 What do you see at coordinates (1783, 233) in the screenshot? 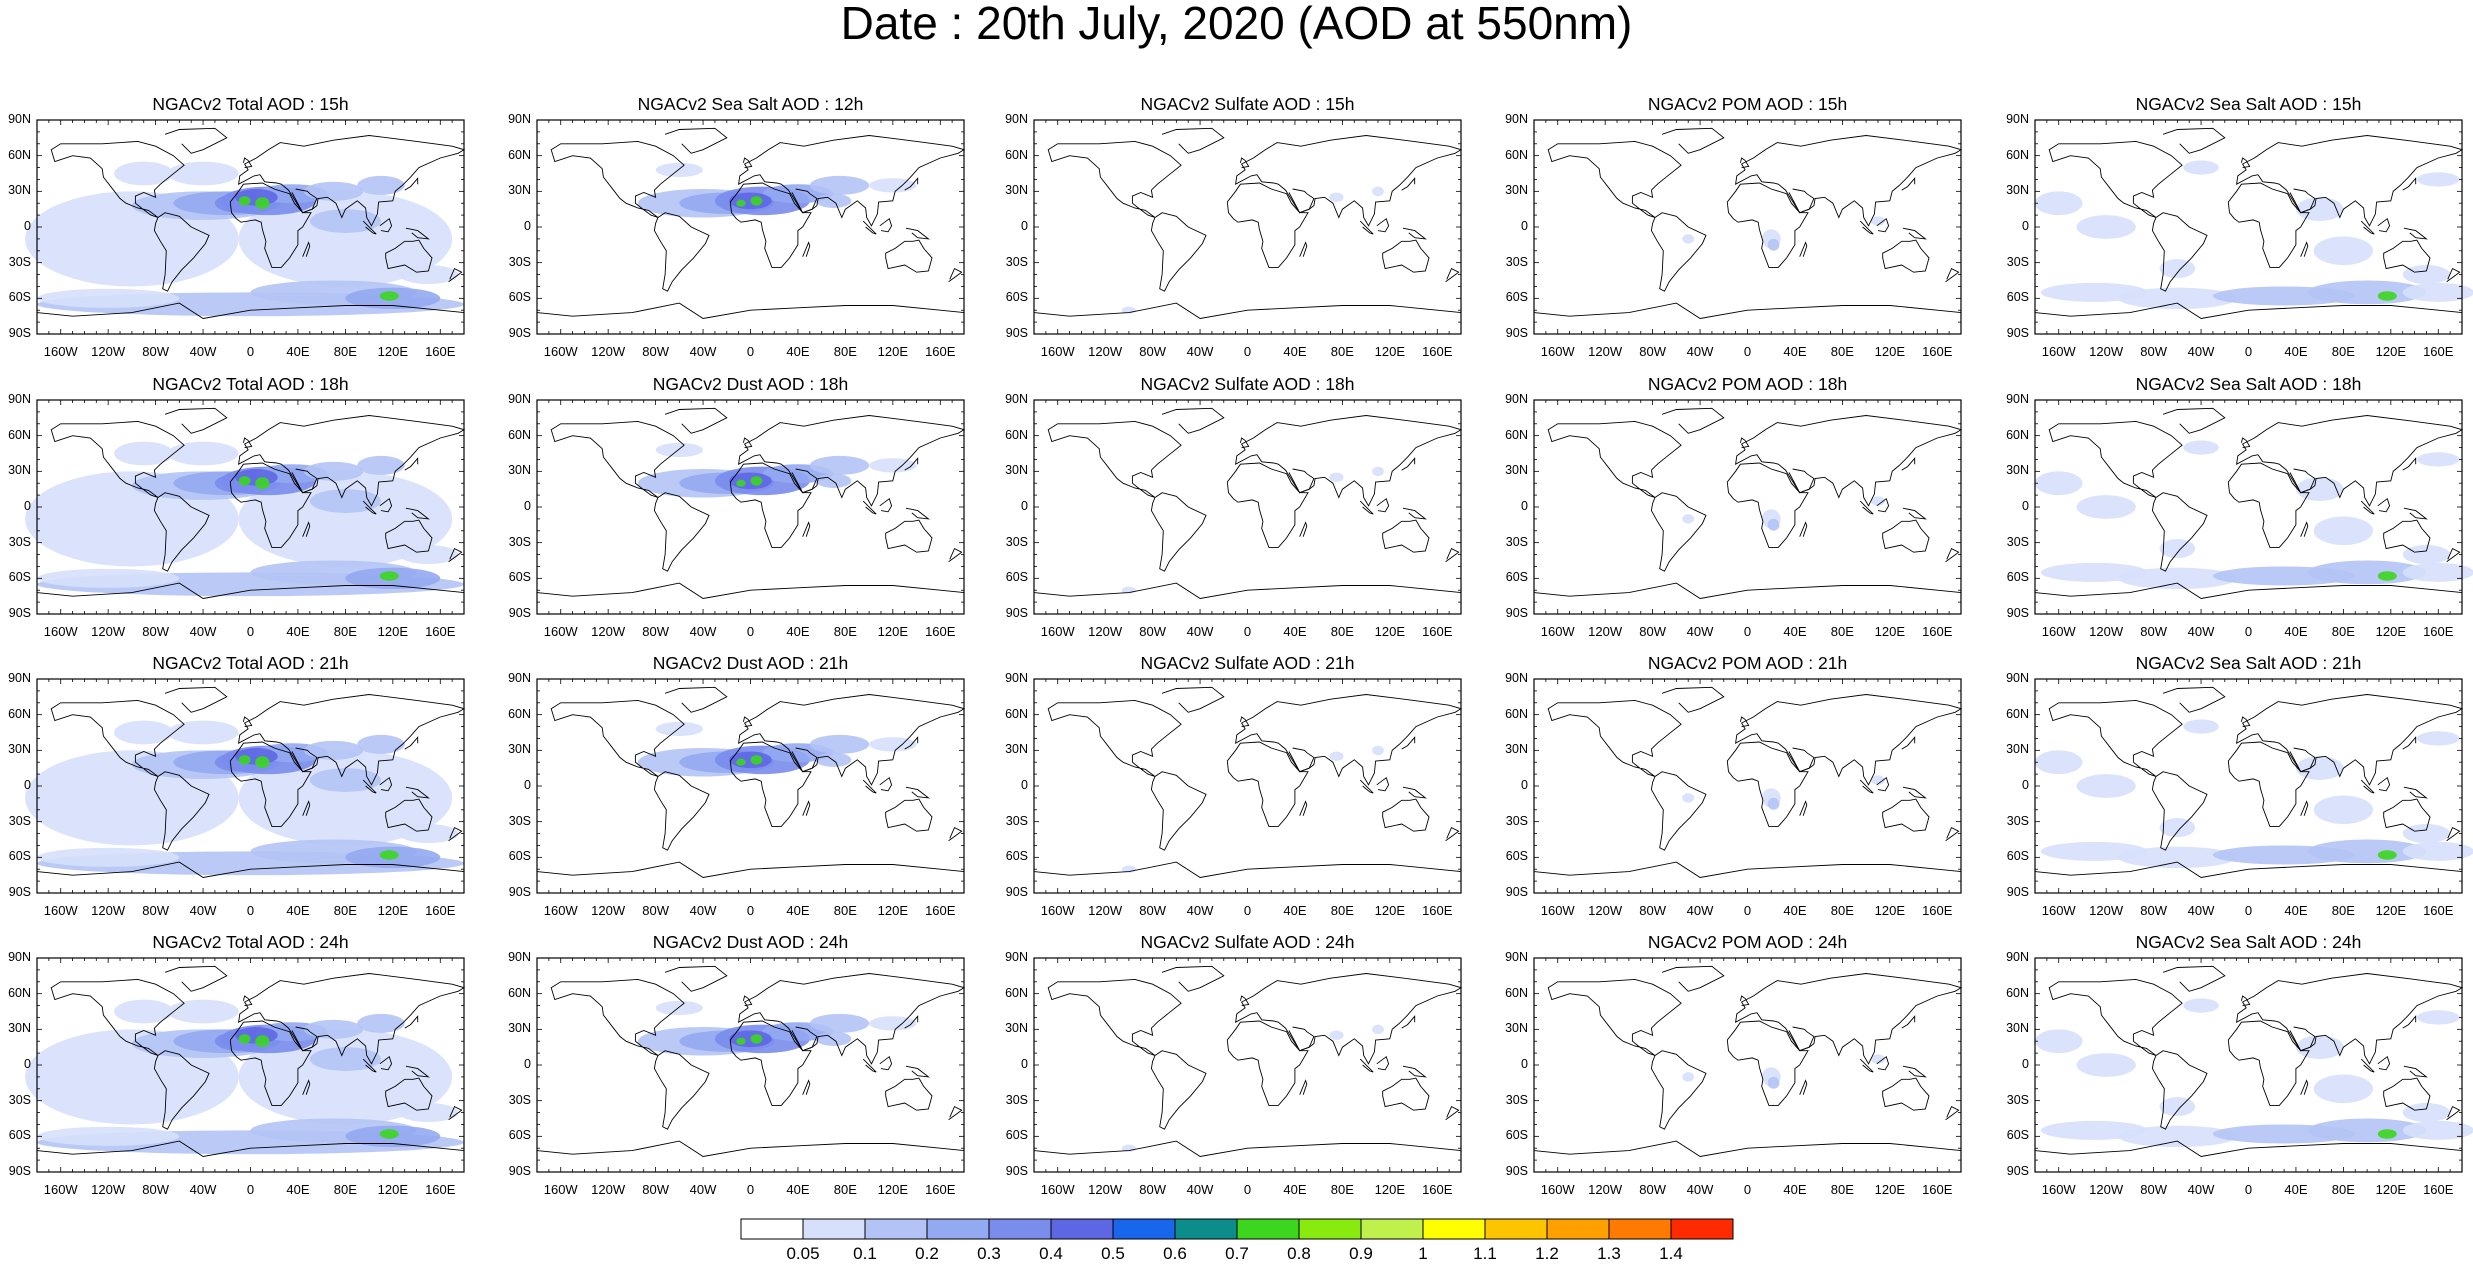
I see `aod-field` at bounding box center [1783, 233].